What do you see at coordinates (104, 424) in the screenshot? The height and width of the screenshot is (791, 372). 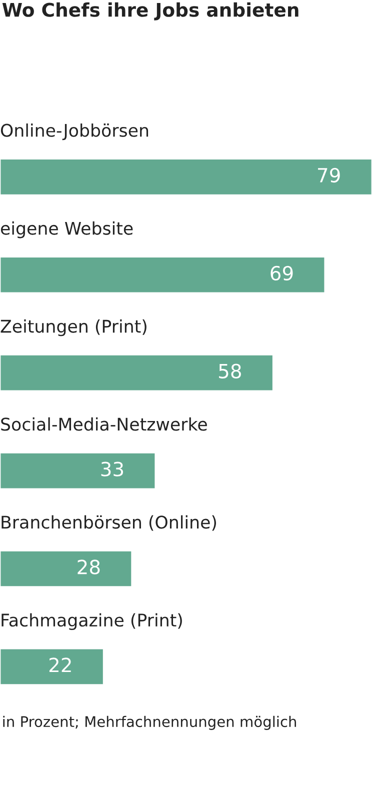 I see `y-tick-label: Social-Media-Netzwerke` at bounding box center [104, 424].